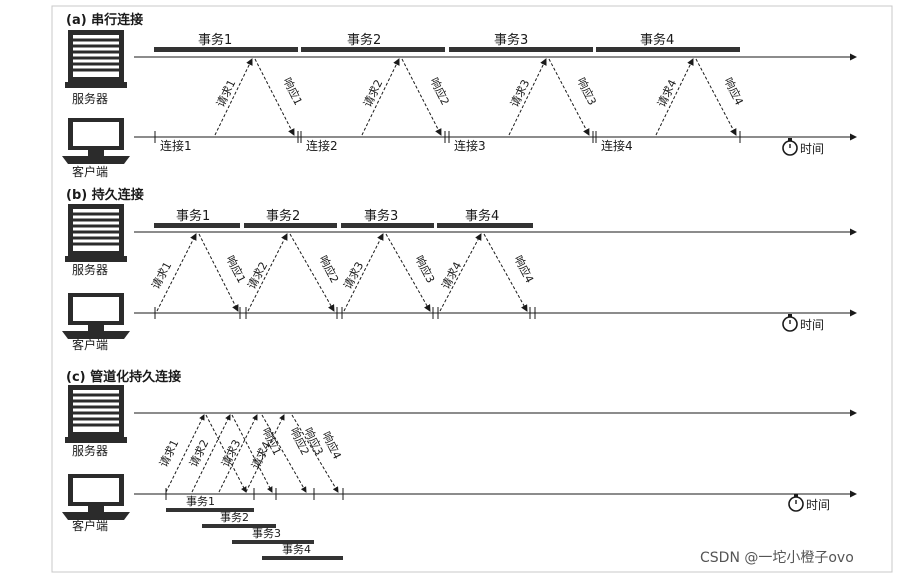  What do you see at coordinates (451, 276) in the screenshot?
I see `request-label: 请求4` at bounding box center [451, 276].